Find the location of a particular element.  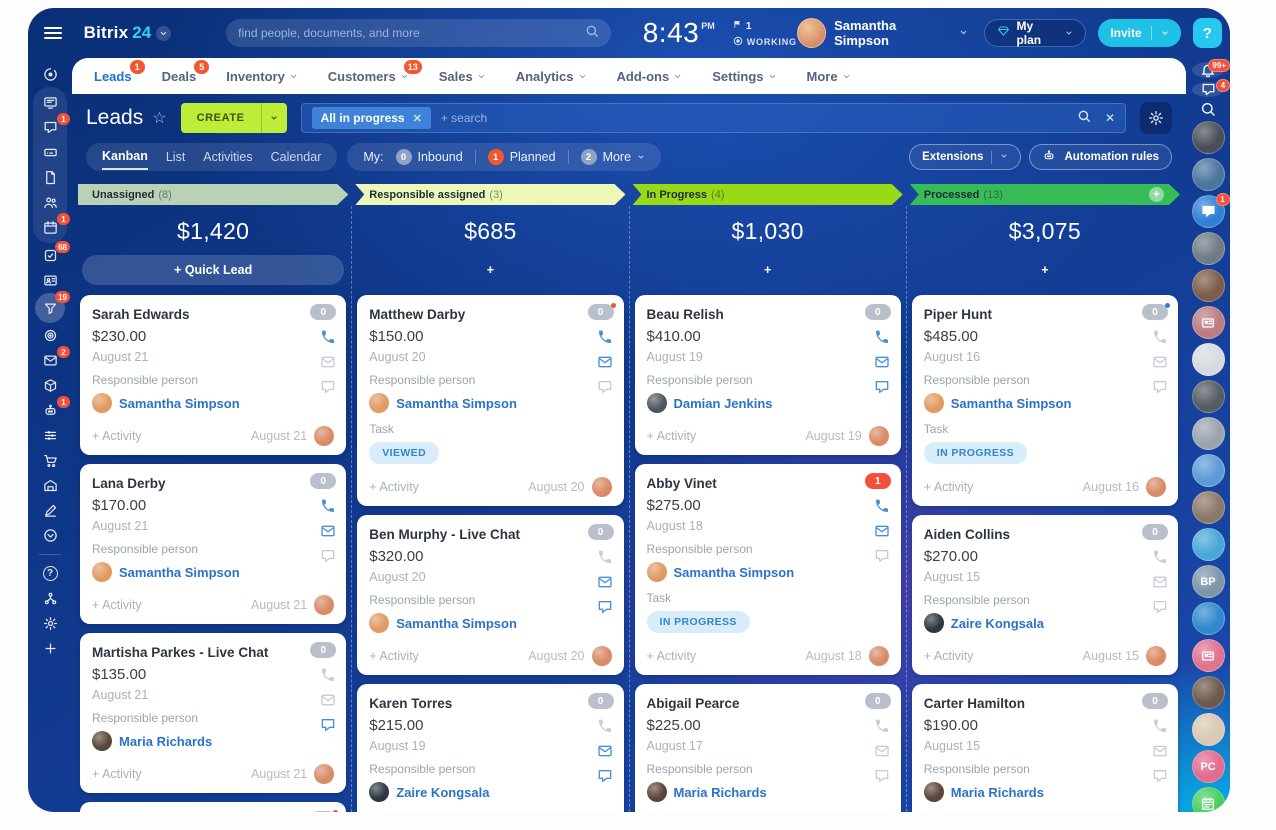

workgroups-icon is located at coordinates (50, 202).